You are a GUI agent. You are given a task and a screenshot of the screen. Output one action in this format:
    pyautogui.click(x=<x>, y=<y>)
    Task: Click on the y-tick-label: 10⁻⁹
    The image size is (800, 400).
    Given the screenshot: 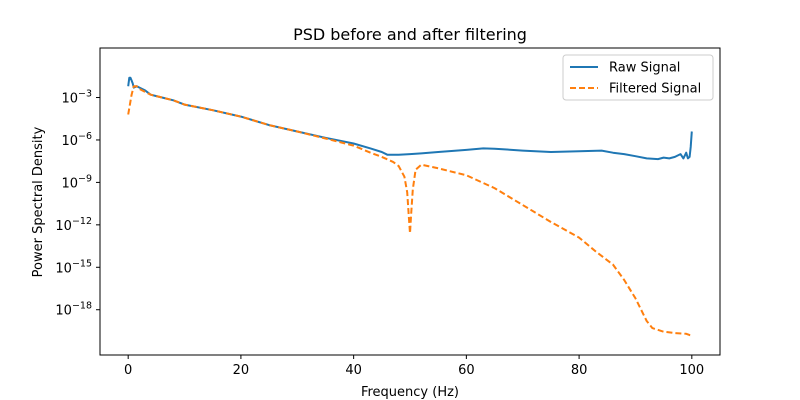 What is the action you would take?
    pyautogui.click(x=76, y=182)
    